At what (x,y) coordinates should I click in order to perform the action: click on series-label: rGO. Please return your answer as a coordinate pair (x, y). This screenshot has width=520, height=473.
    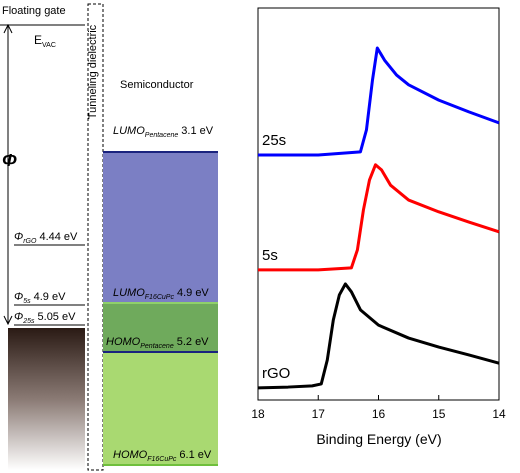
    Looking at the image, I should click on (276, 373).